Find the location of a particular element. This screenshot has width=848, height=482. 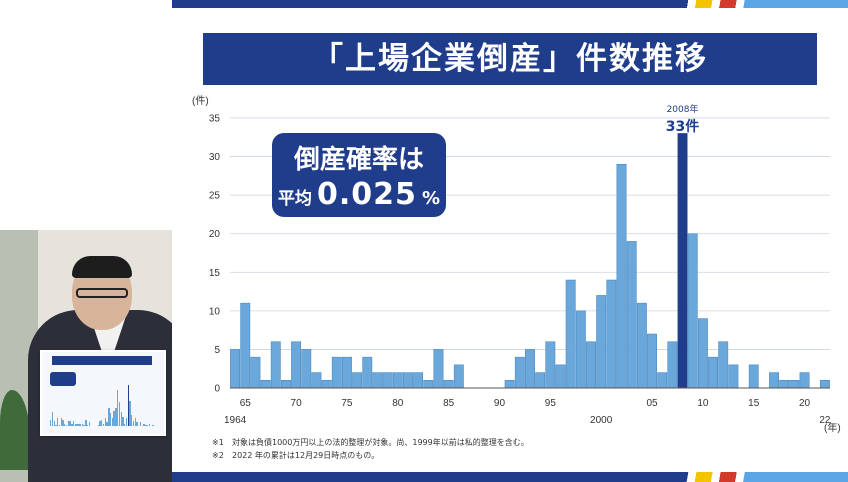

x-tick-label: 1964 is located at coordinates (235, 420).